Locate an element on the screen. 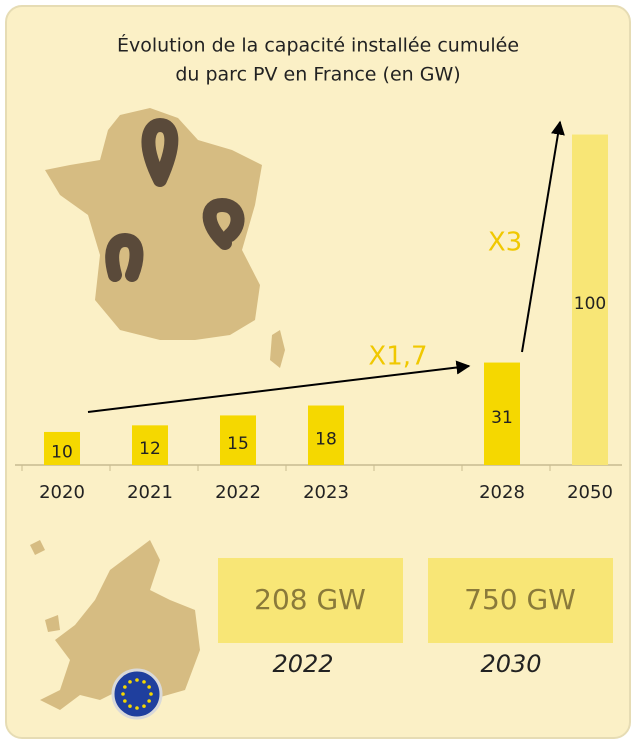 The height and width of the screenshot is (748, 636). eu-flag is located at coordinates (137, 694).